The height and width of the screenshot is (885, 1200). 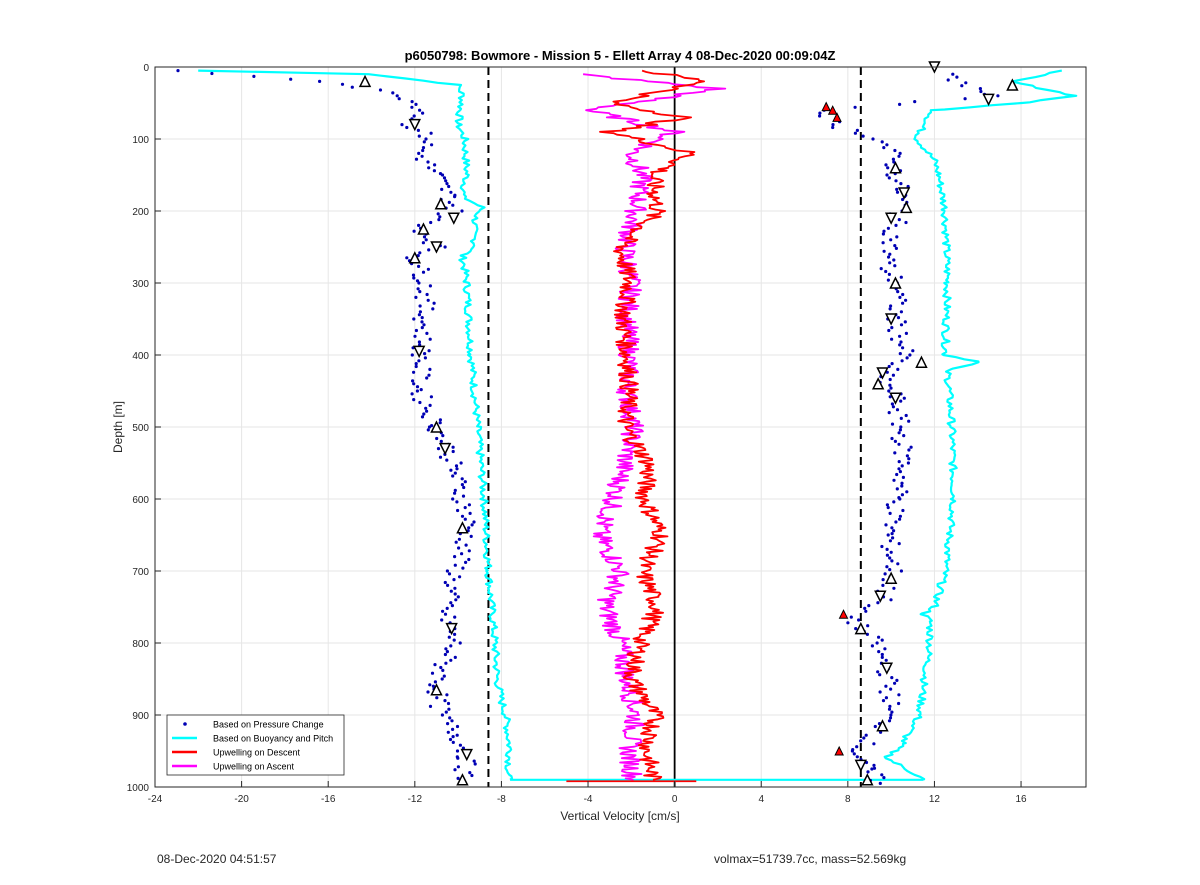 What do you see at coordinates (185, 724) in the screenshot?
I see `legend-swatch` at bounding box center [185, 724].